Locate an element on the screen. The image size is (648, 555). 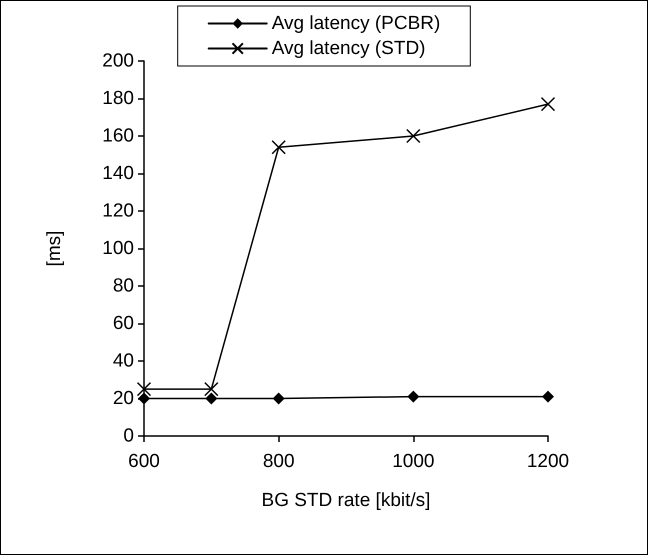
y-tick-label: 80 is located at coordinates (123, 286).